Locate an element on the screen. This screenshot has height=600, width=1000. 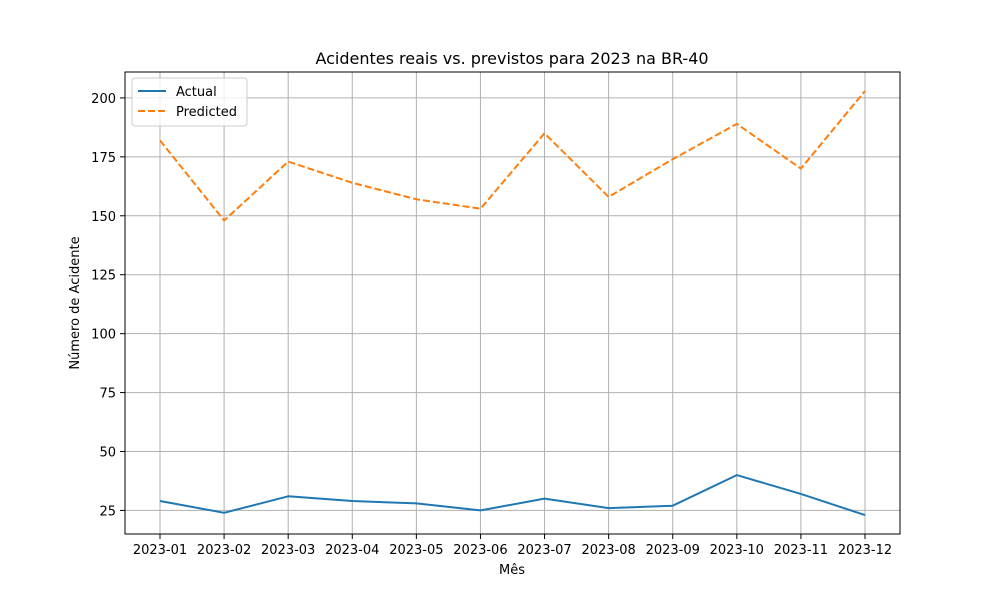
x-tick-label: 2023-05 is located at coordinates (416, 550).